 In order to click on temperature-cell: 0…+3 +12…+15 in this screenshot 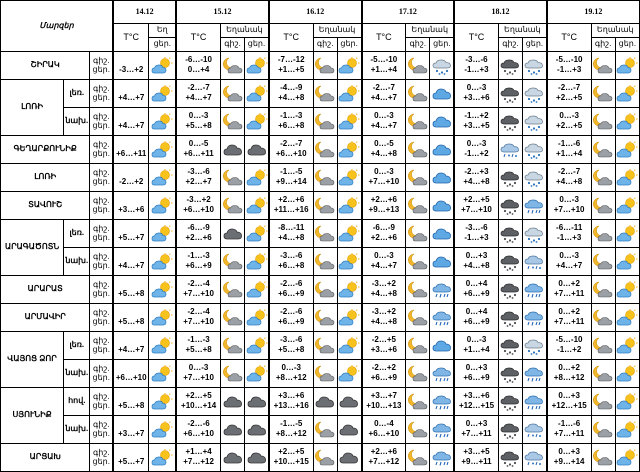, I will do `click(568, 401)`.